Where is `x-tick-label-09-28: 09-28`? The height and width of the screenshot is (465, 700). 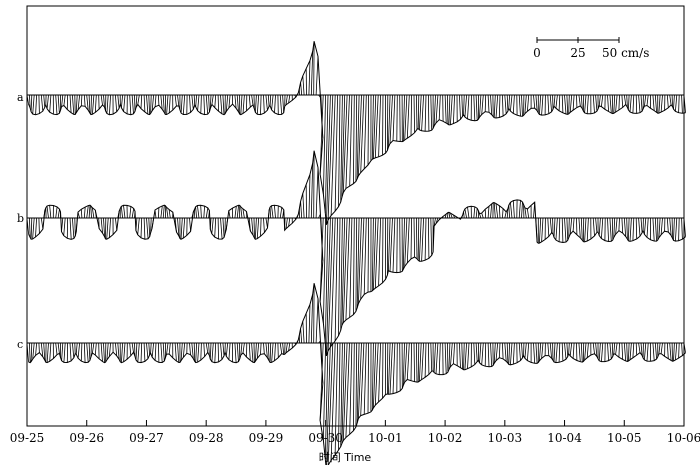
x-tick-label-09-28: 09-28 is located at coordinates (206, 438).